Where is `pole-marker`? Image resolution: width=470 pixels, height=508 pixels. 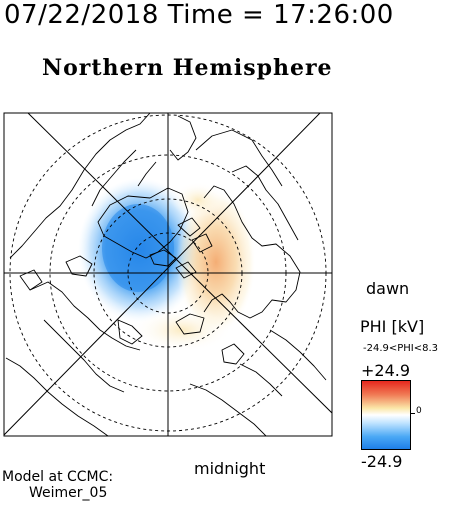 pole-marker is located at coordinates (168, 273).